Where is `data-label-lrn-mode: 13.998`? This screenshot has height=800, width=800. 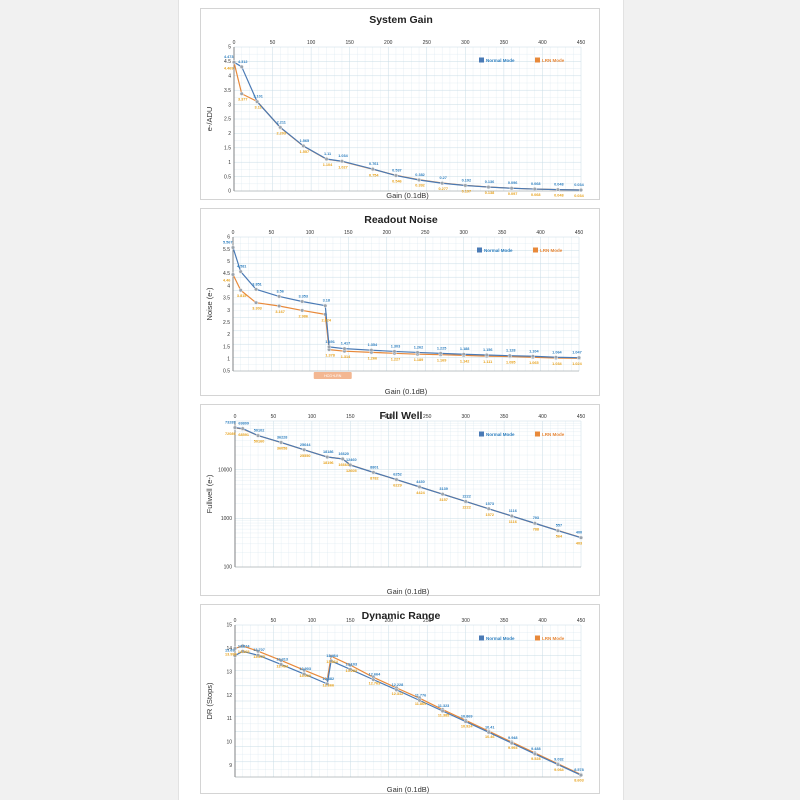 data-label-lrn-mode: 13.998 is located at coordinates (231, 654).